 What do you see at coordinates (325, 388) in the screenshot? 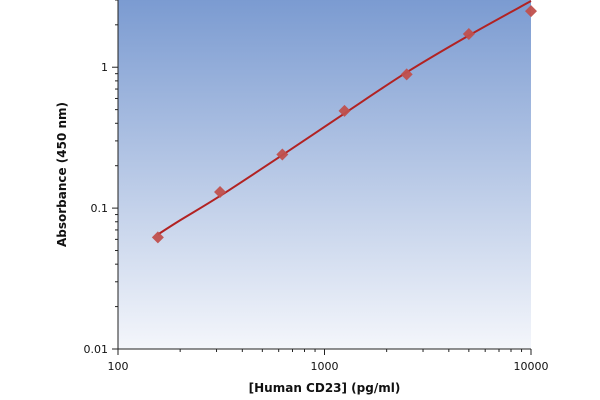
I see `x-axis-title: [Human CD23] (pg/ml)` at bounding box center [325, 388].